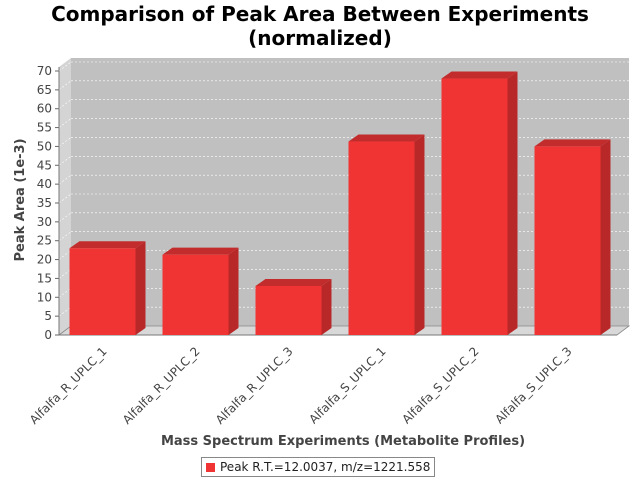 Image resolution: width=640 pixels, height=480 pixels. Describe the element at coordinates (48, 335) in the screenshot. I see `y-tick-label: 0` at that location.